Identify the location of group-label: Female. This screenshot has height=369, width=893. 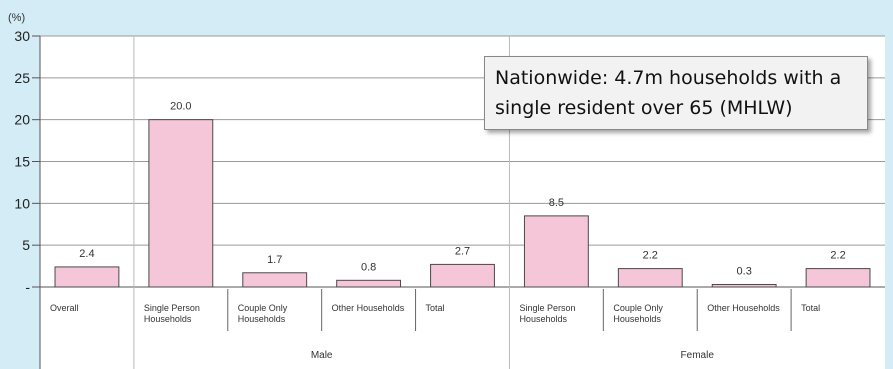
(698, 355).